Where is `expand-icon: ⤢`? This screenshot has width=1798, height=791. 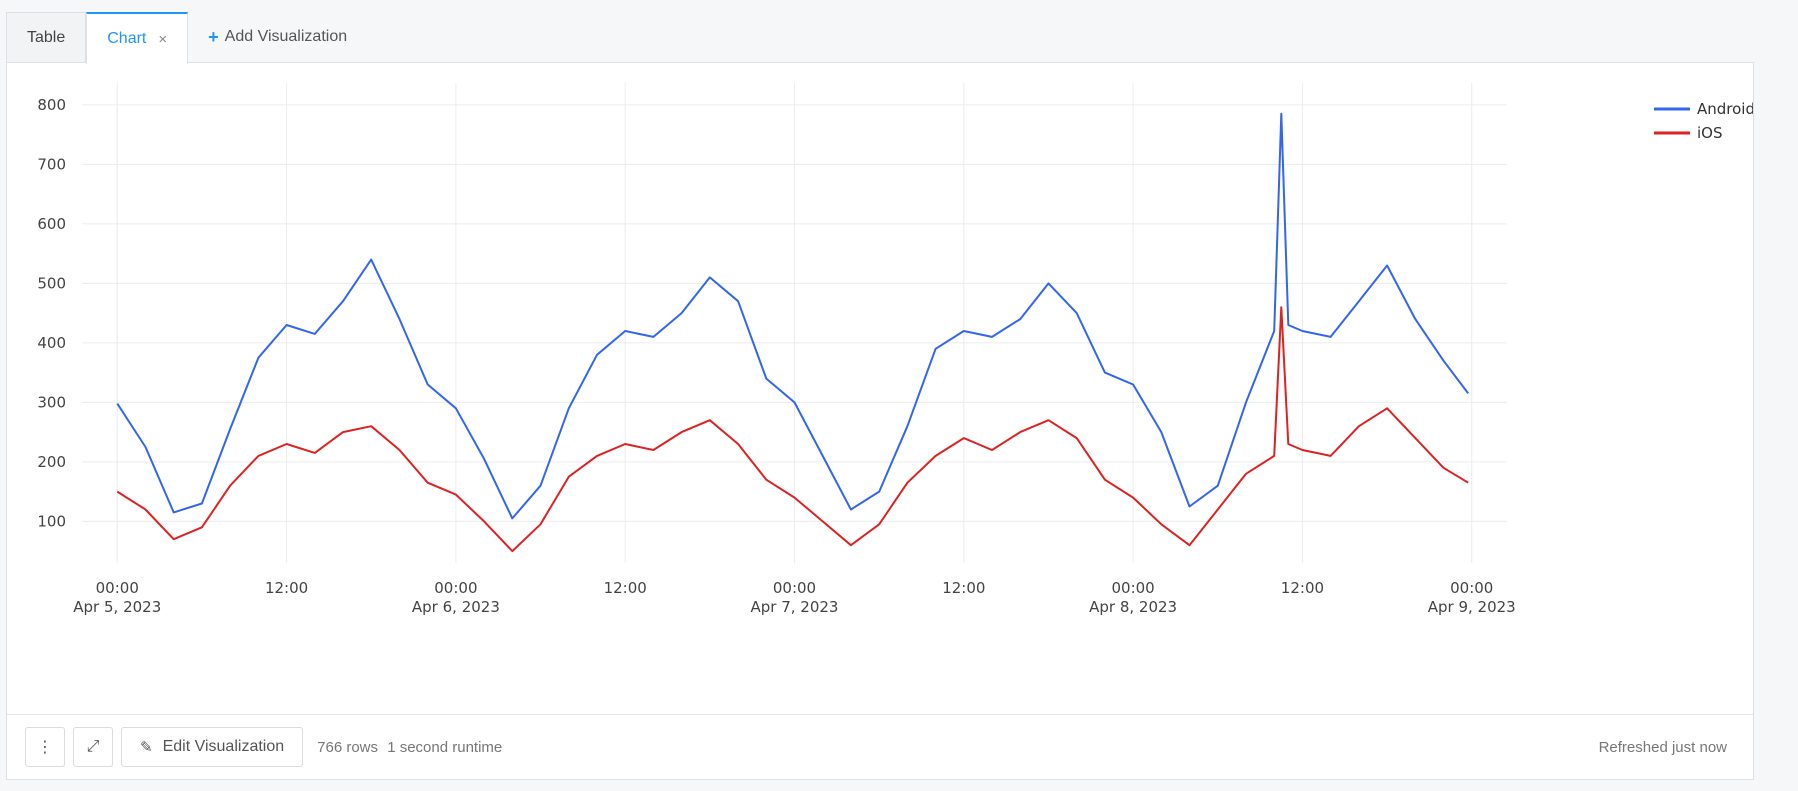
expand-icon: ⤢ is located at coordinates (93, 746).